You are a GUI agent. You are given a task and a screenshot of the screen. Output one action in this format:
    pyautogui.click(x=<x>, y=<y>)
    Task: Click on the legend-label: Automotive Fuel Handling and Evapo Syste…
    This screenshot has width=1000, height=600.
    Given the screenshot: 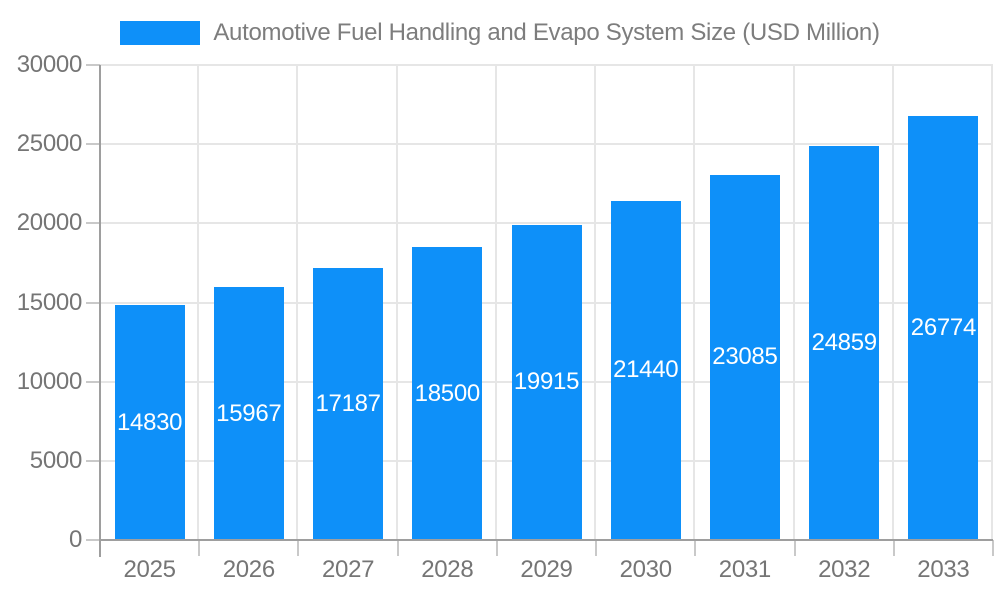 What is the action you would take?
    pyautogui.click(x=546, y=32)
    